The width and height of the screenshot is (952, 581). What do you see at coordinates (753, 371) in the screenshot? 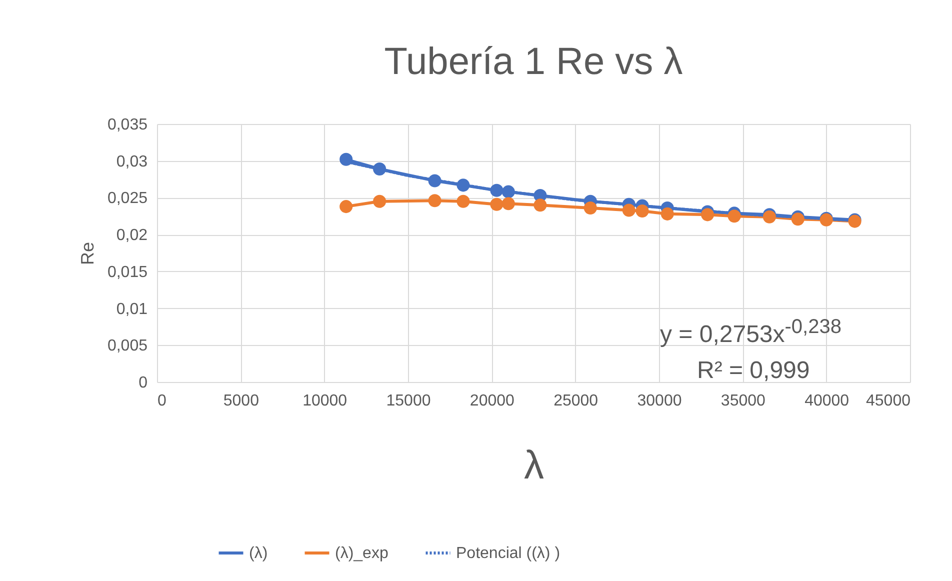
I see `annotation: R² = 0,999` at bounding box center [753, 371].